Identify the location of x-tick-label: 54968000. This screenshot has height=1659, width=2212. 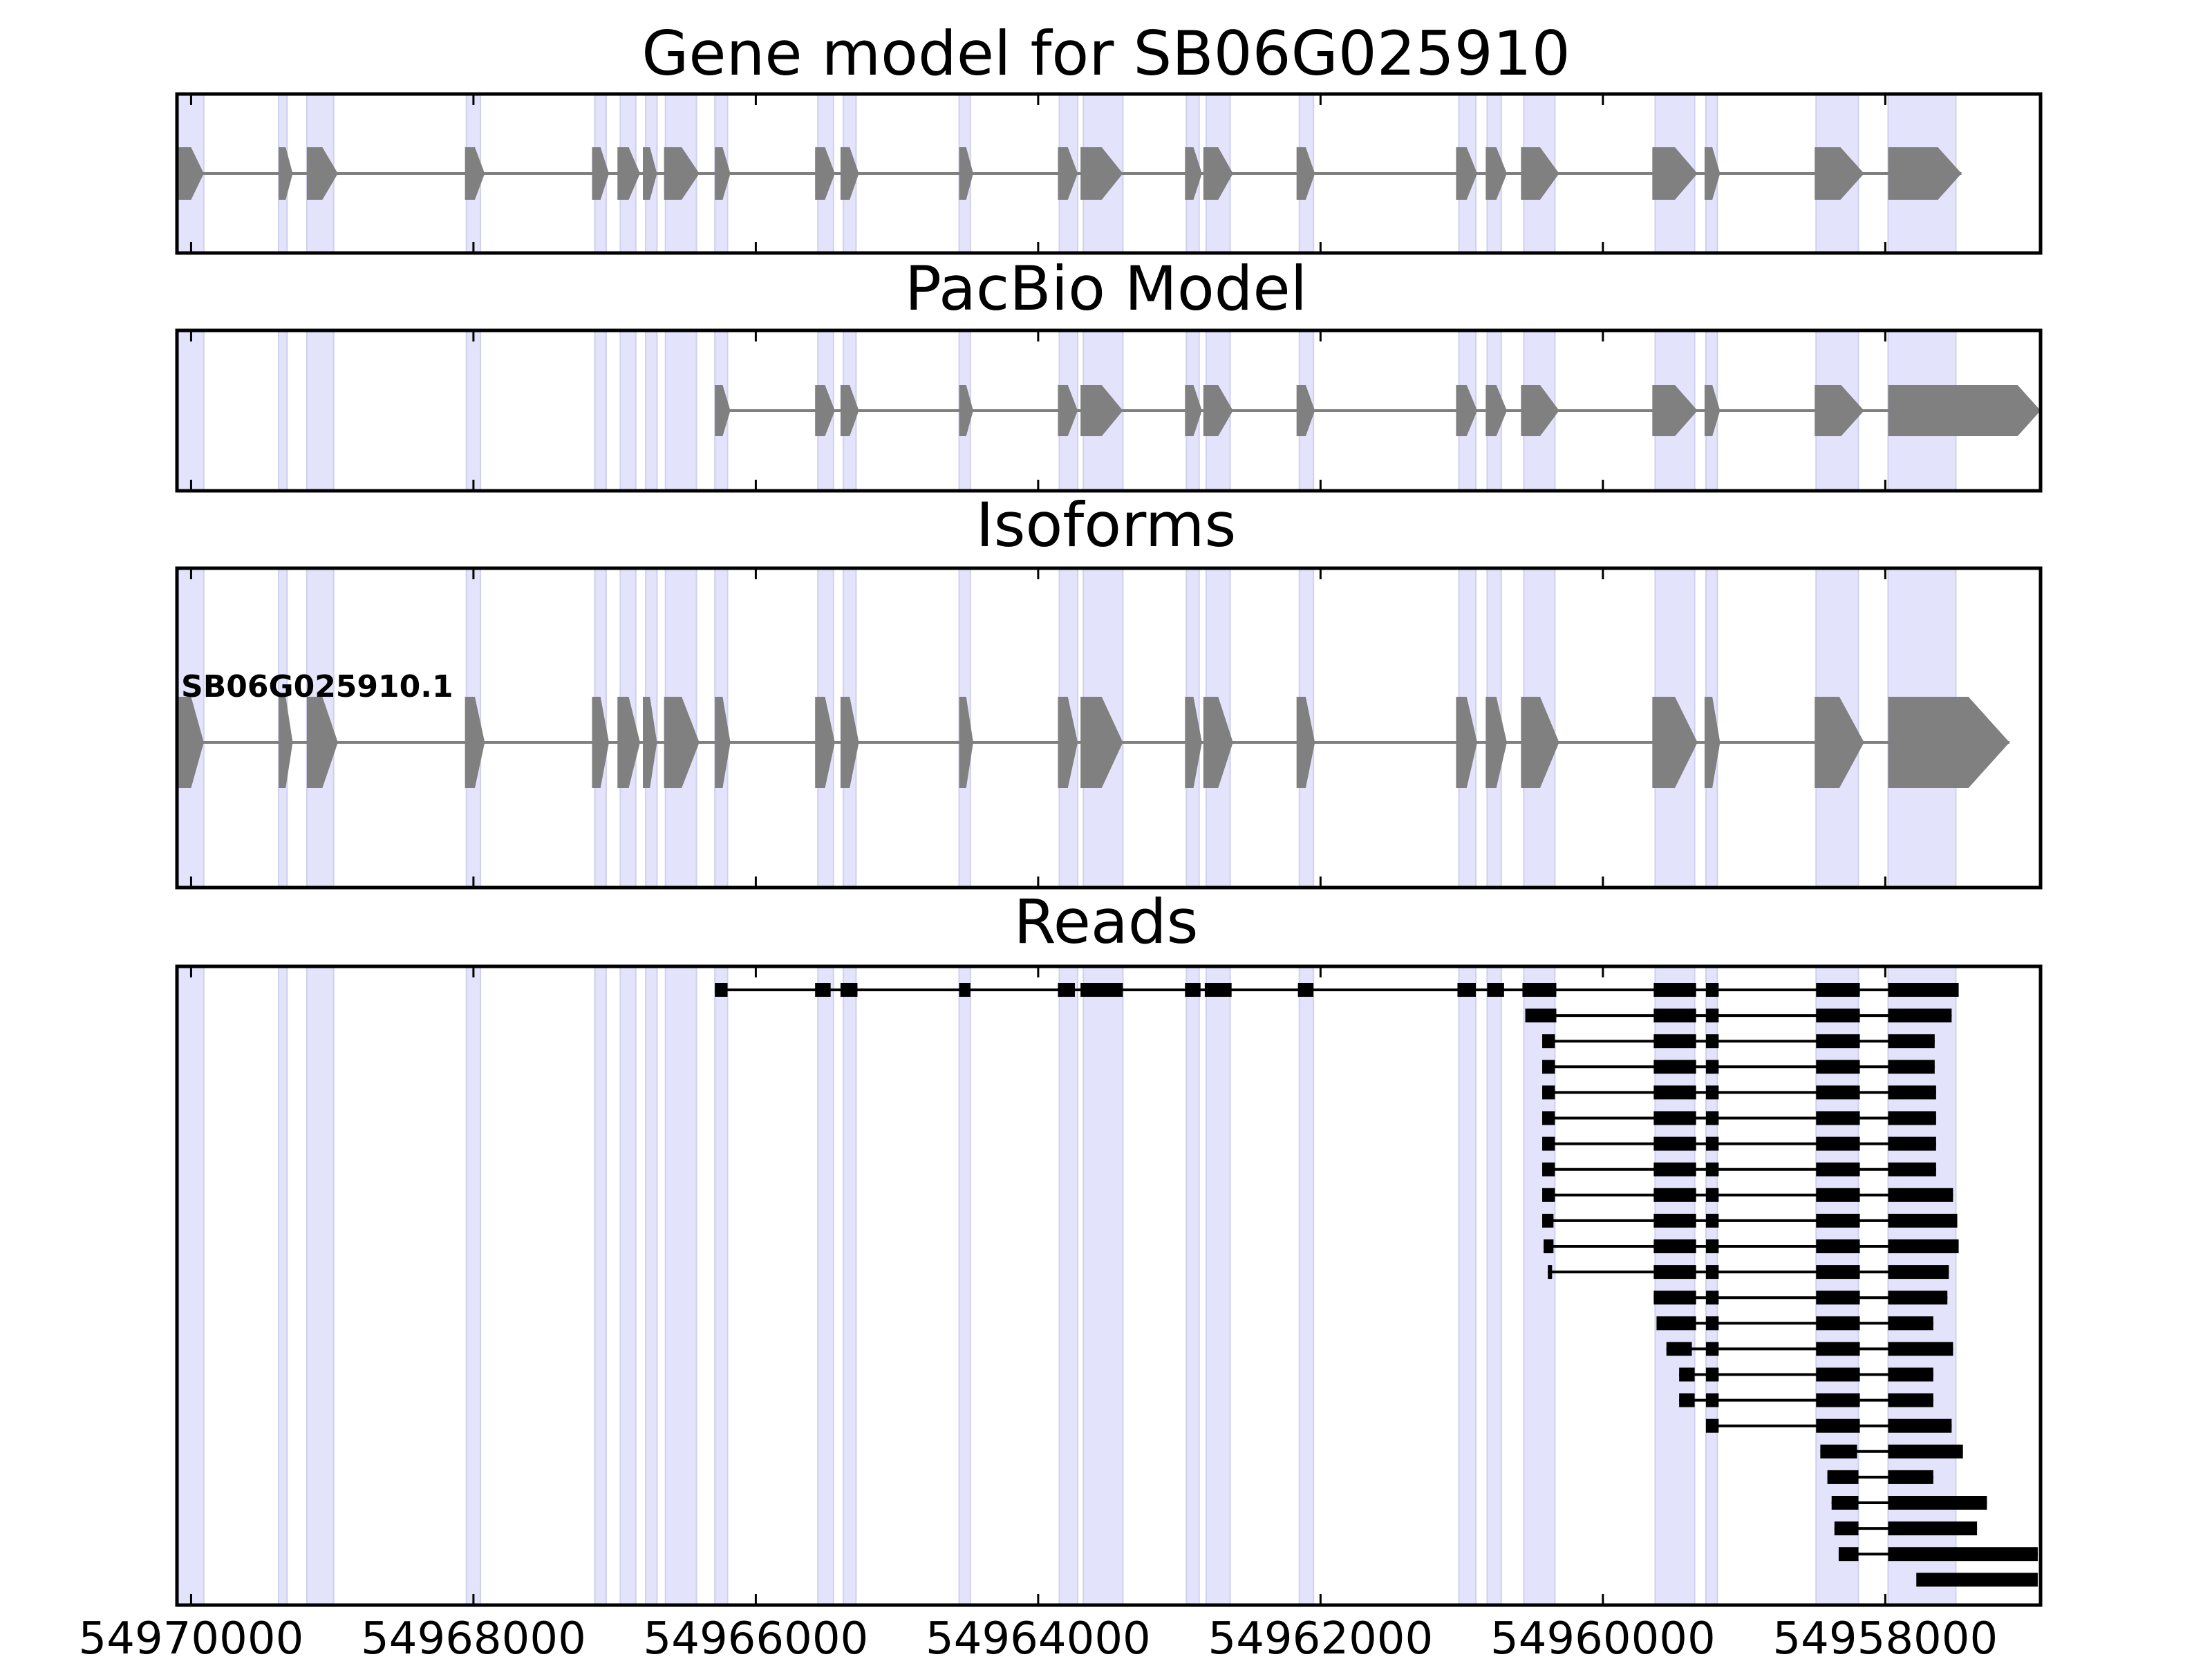
(474, 1636).